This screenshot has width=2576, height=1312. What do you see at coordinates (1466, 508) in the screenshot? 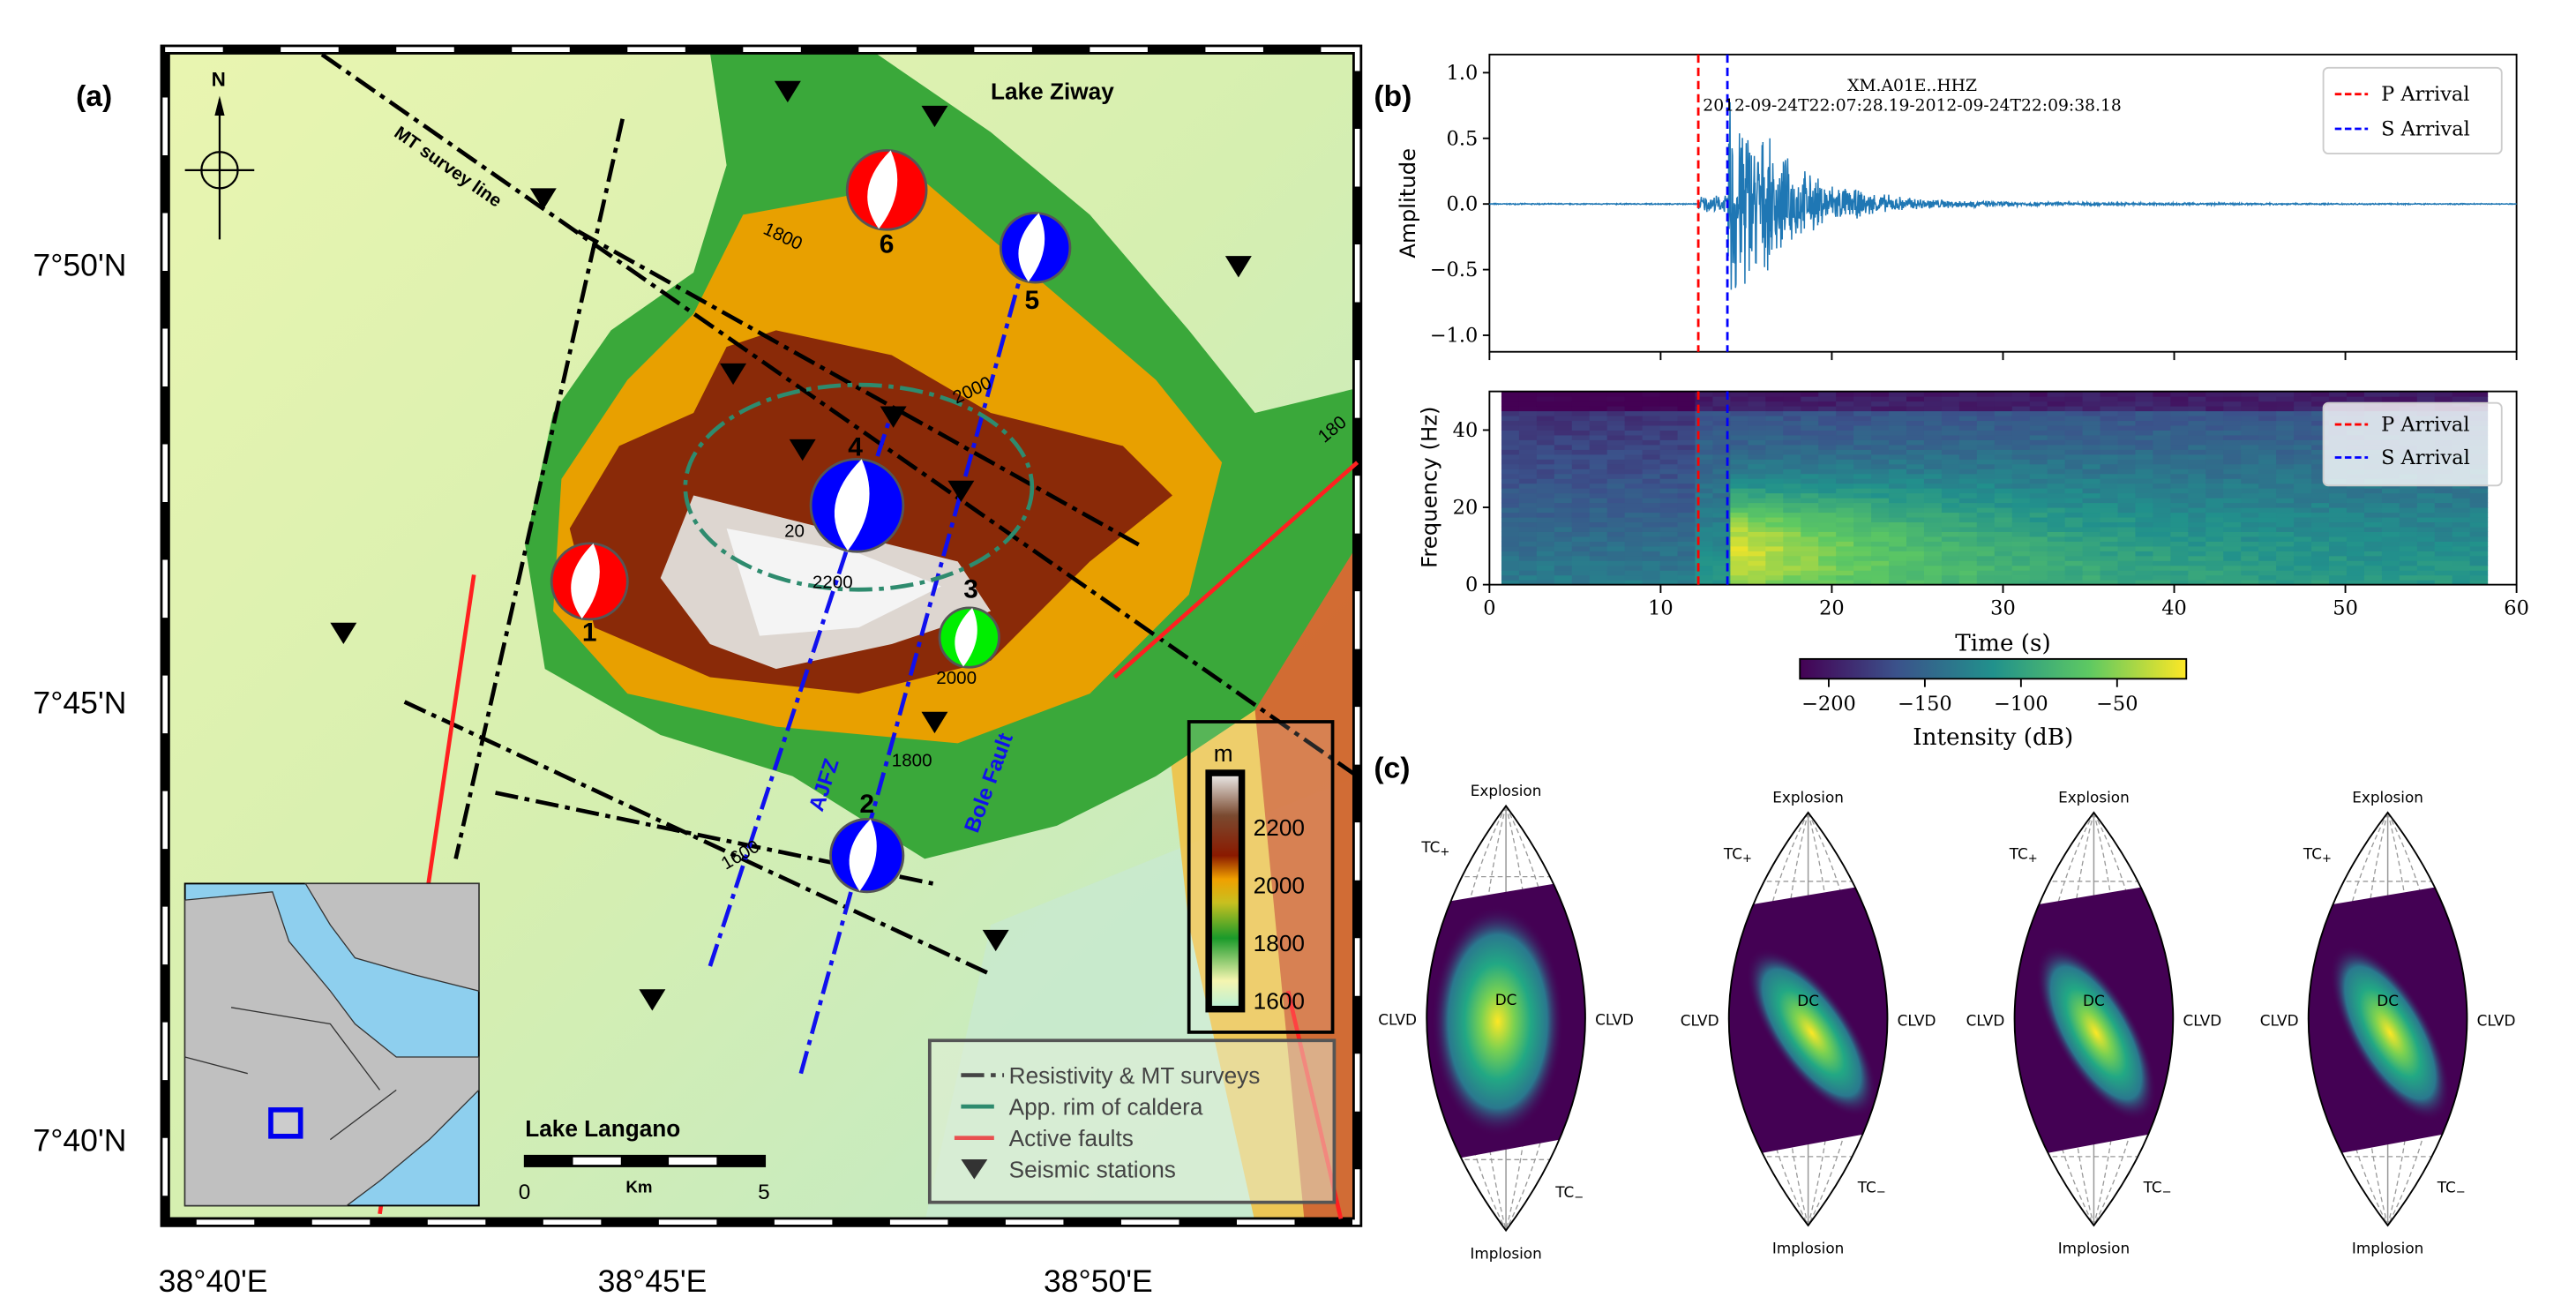
I see `y-tick-label: 20` at bounding box center [1466, 508].